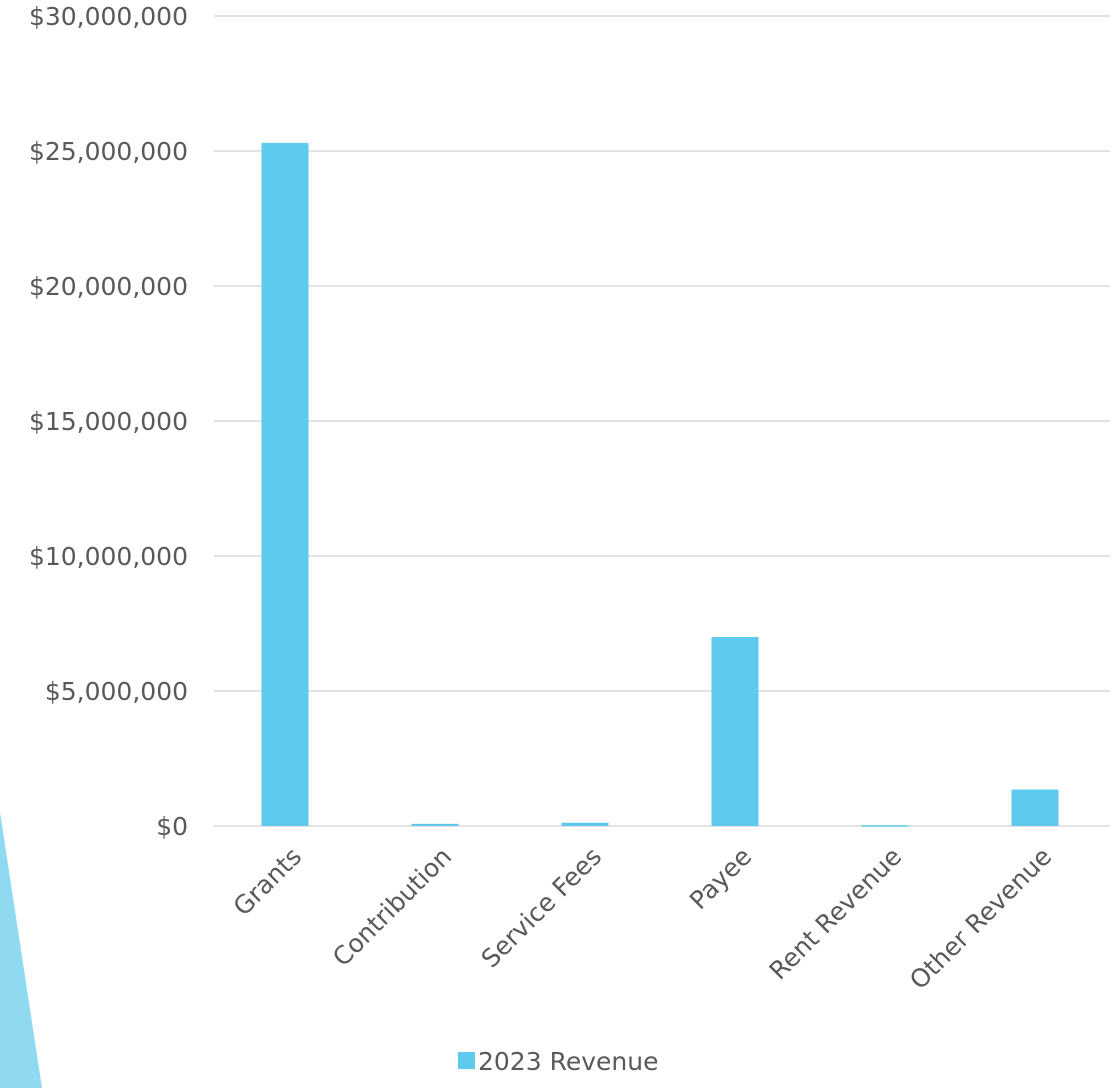  Describe the element at coordinates (392, 907) in the screenshot. I see `x-category-label: Contribution` at that location.